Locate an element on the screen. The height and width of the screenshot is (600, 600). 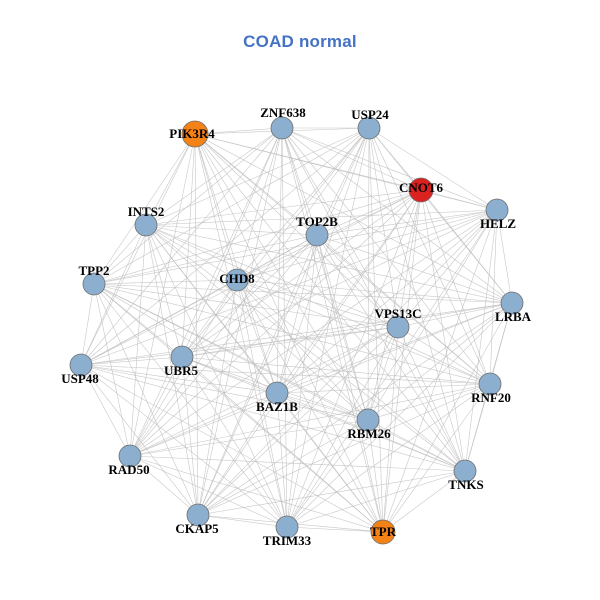
node-label-PIK3R4: PIK3R4 is located at coordinates (192, 133).